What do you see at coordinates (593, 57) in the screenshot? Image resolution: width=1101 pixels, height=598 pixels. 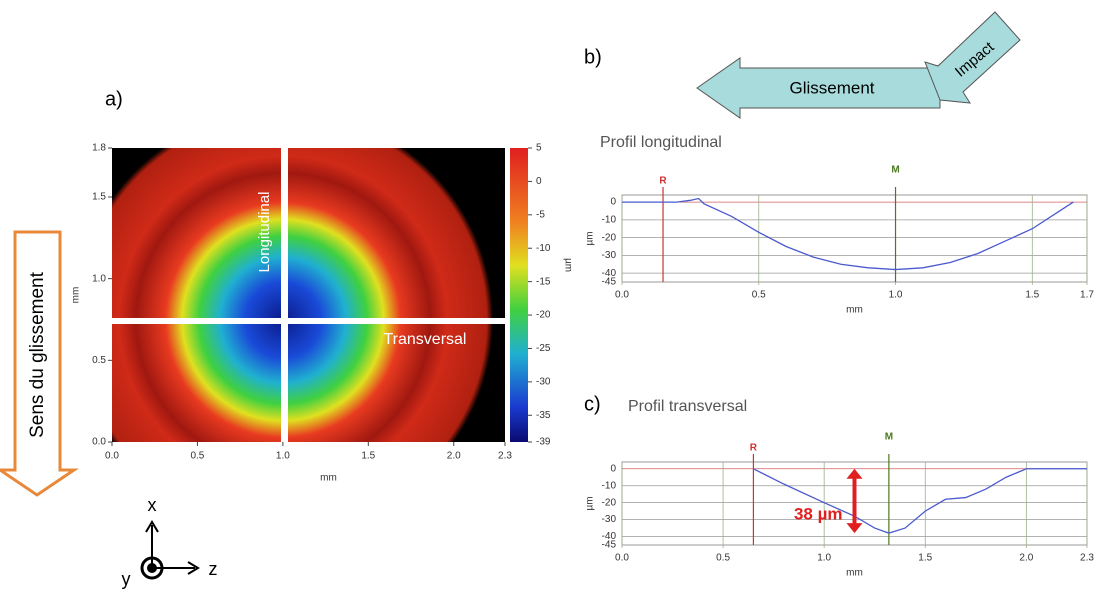 I see `panel-label: b)` at bounding box center [593, 57].